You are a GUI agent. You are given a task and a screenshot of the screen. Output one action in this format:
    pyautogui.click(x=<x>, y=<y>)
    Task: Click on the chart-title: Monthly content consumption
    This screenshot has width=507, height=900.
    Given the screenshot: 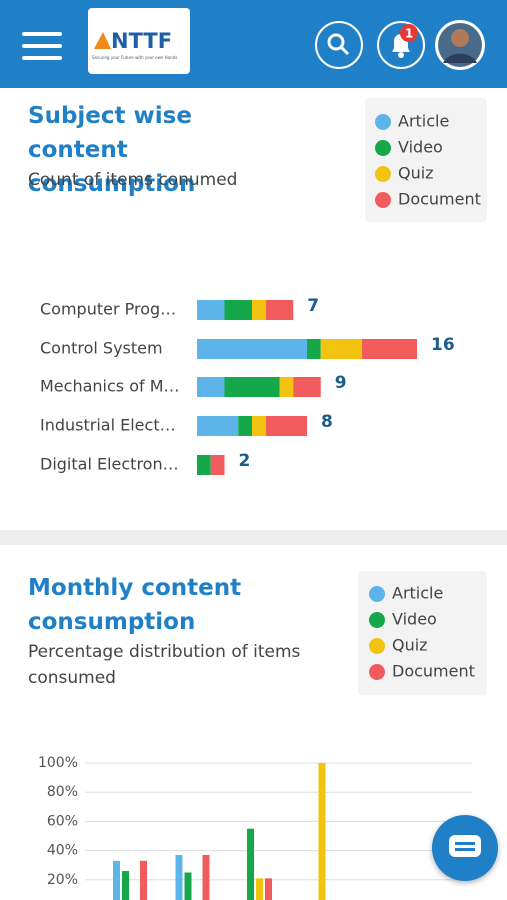 What is the action you would take?
    pyautogui.click(x=135, y=605)
    